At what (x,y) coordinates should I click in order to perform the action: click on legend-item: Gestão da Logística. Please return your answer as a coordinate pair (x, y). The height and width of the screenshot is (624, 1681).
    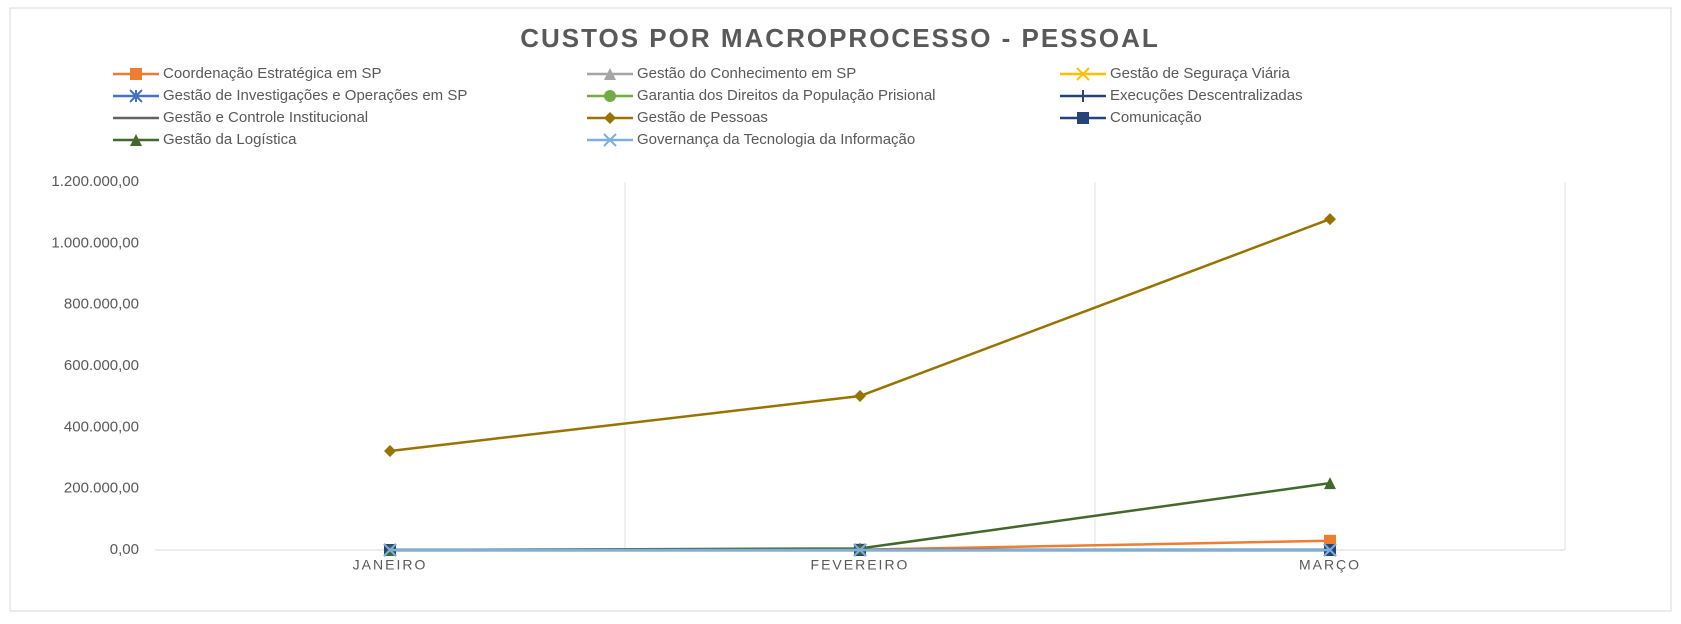
    Looking at the image, I should click on (205, 139).